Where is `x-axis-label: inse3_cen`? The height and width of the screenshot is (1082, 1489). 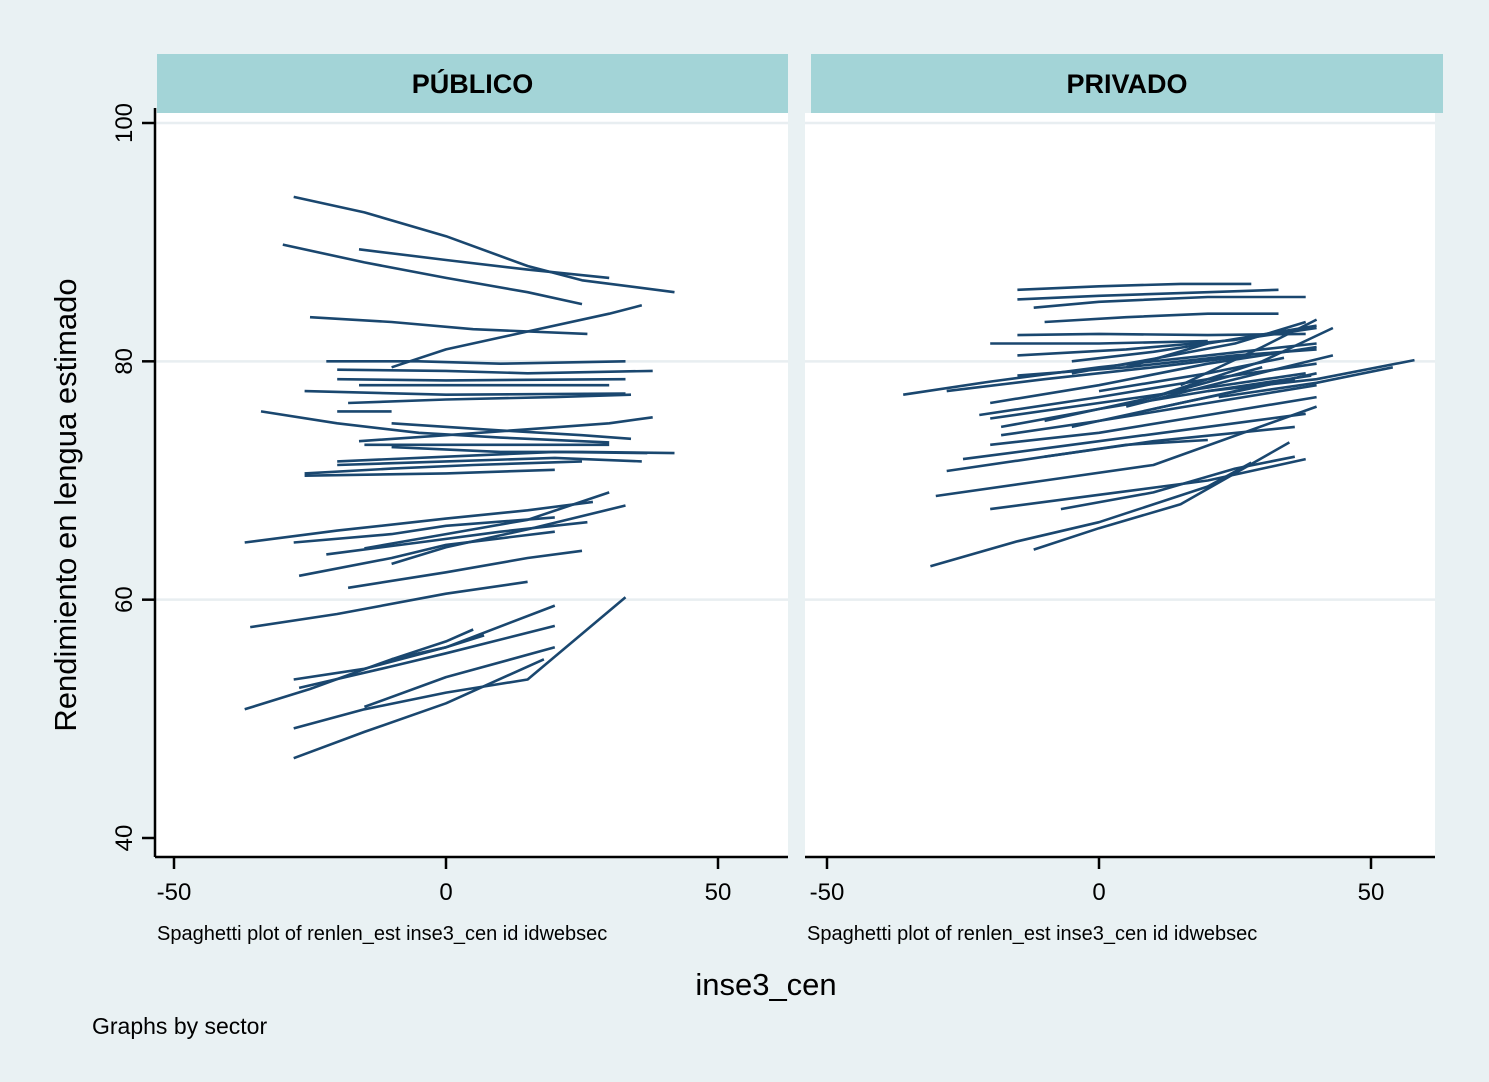
x-axis-label: inse3_cen is located at coordinates (765, 984).